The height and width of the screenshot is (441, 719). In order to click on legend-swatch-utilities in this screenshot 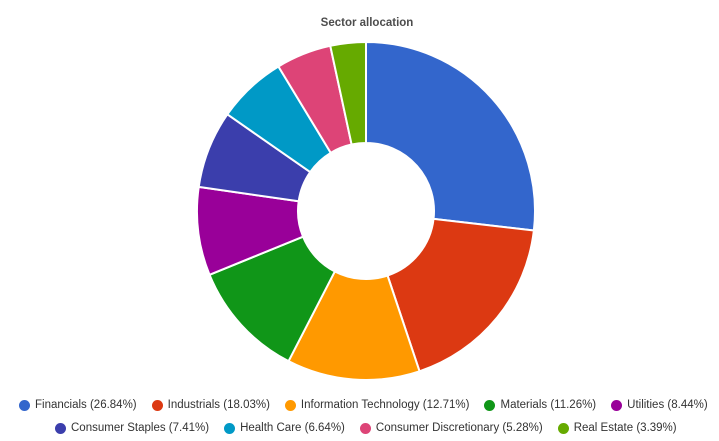, I will do `click(617, 405)`.